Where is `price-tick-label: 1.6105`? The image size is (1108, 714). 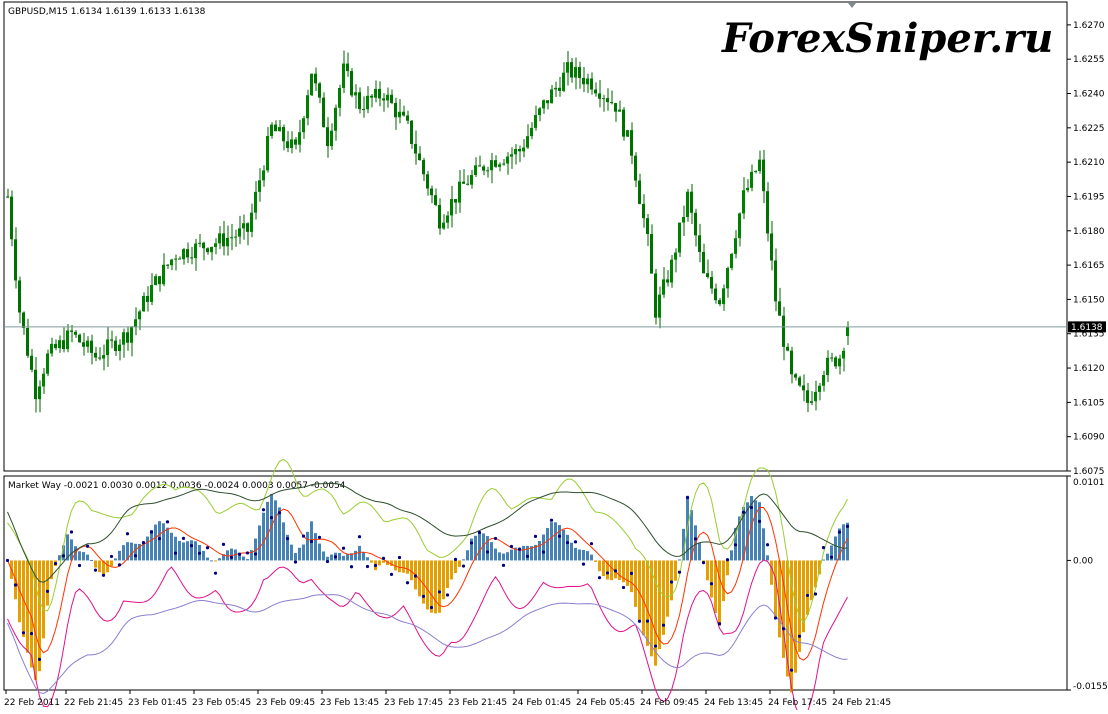
price-tick-label: 1.6105 is located at coordinates (1089, 403).